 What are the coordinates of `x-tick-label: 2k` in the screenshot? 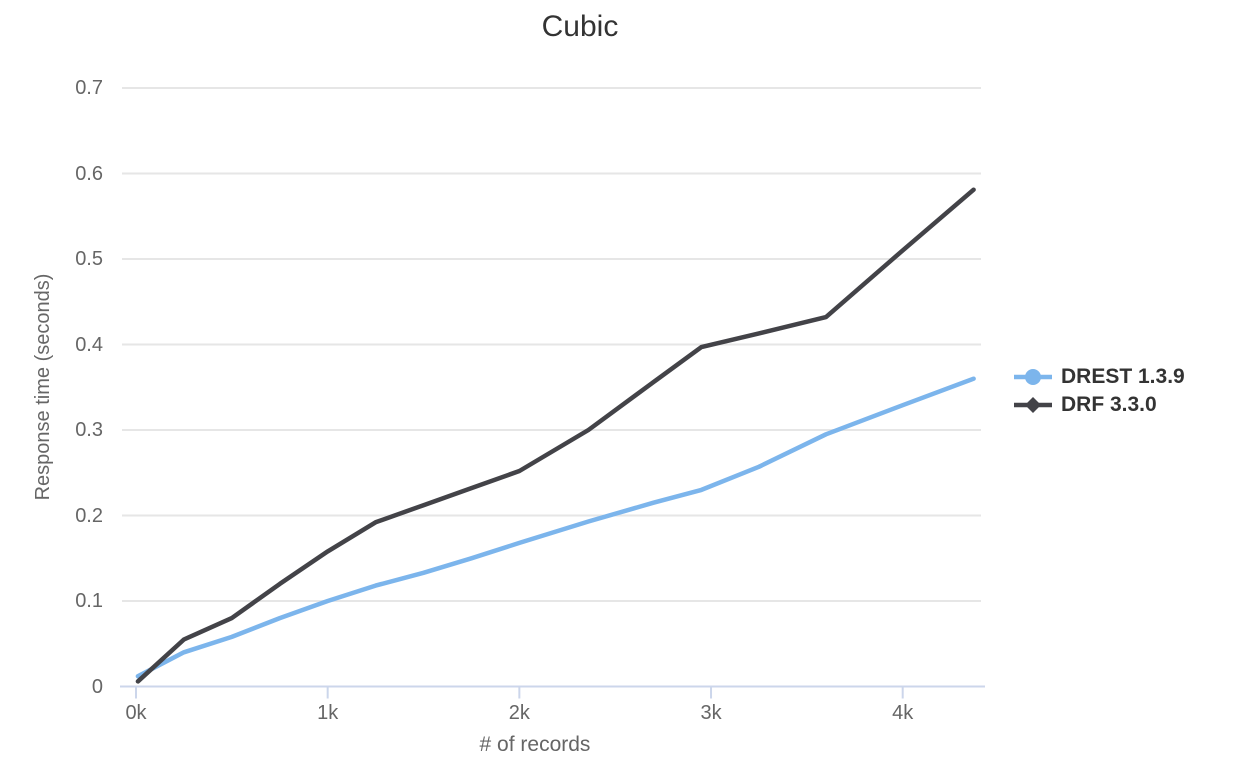 It's located at (519, 713).